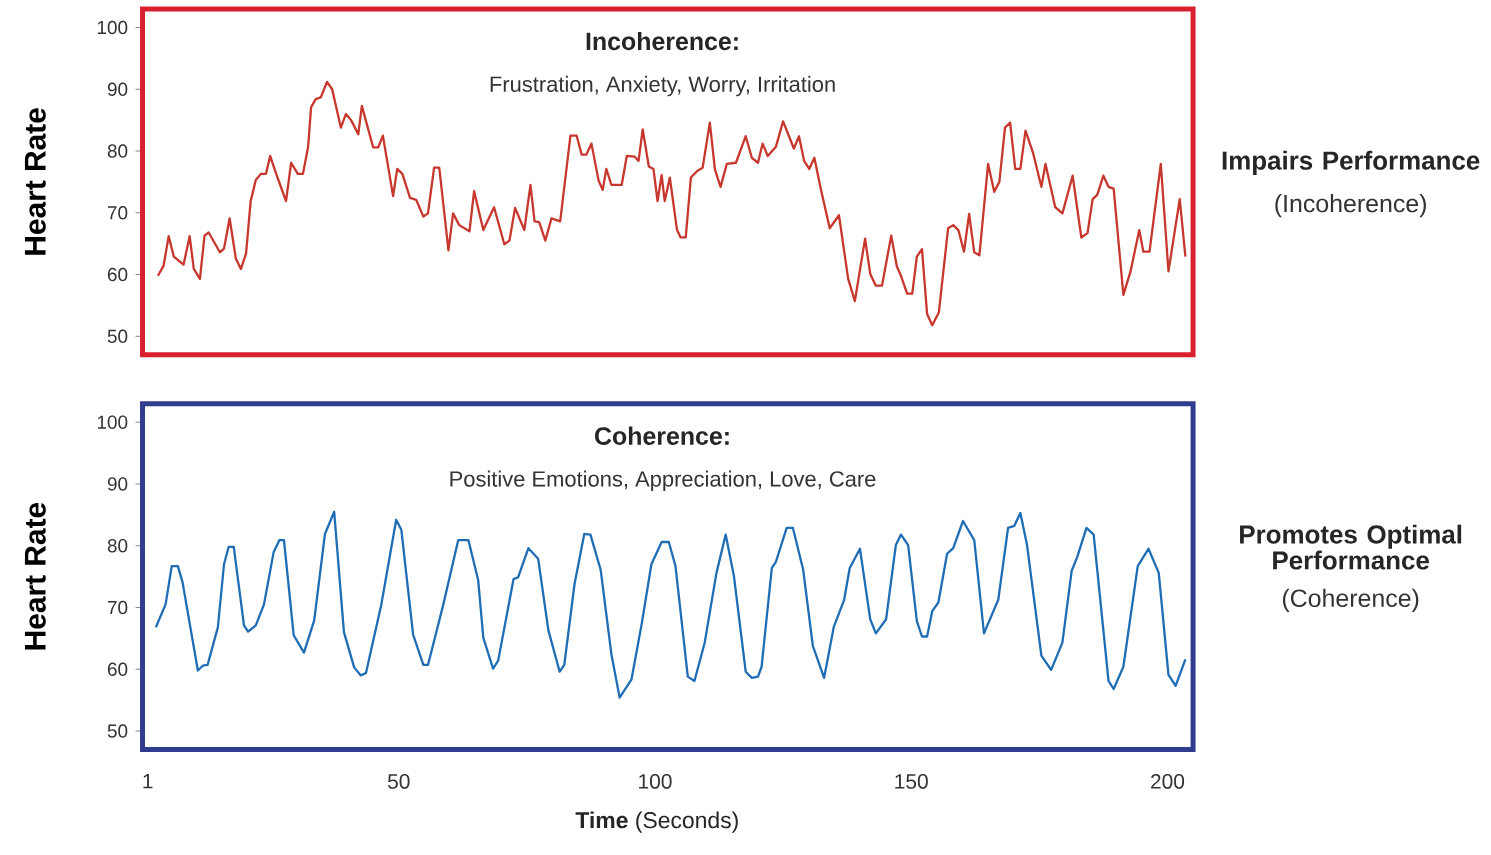 The image size is (1491, 855). Describe the element at coordinates (1350, 205) in the screenshot. I see `text: (Incoherence)` at that location.